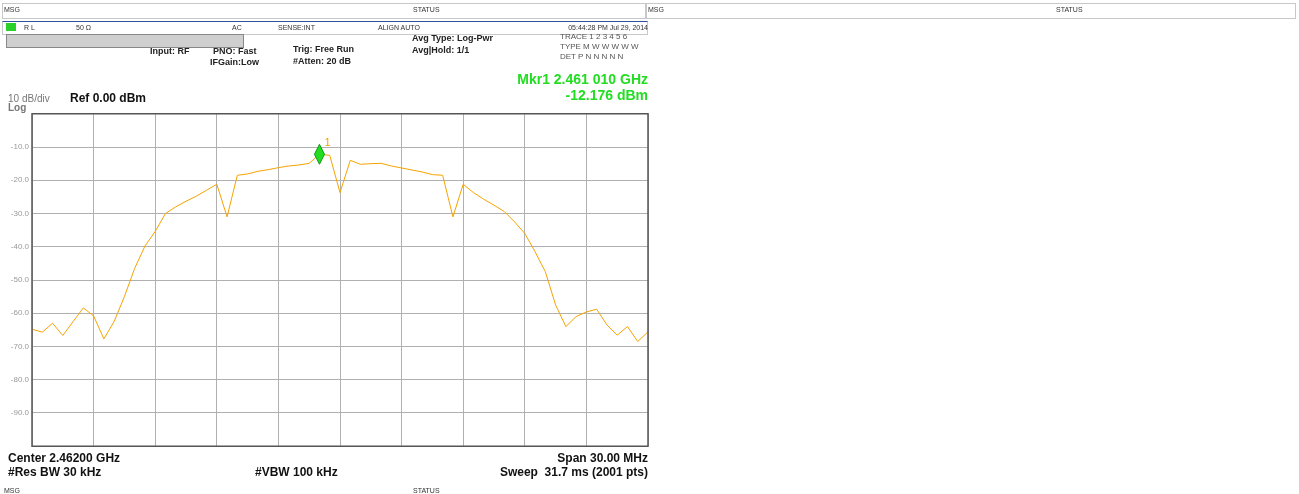  I want to click on text: TYPE M W W W W W, so click(599, 46).